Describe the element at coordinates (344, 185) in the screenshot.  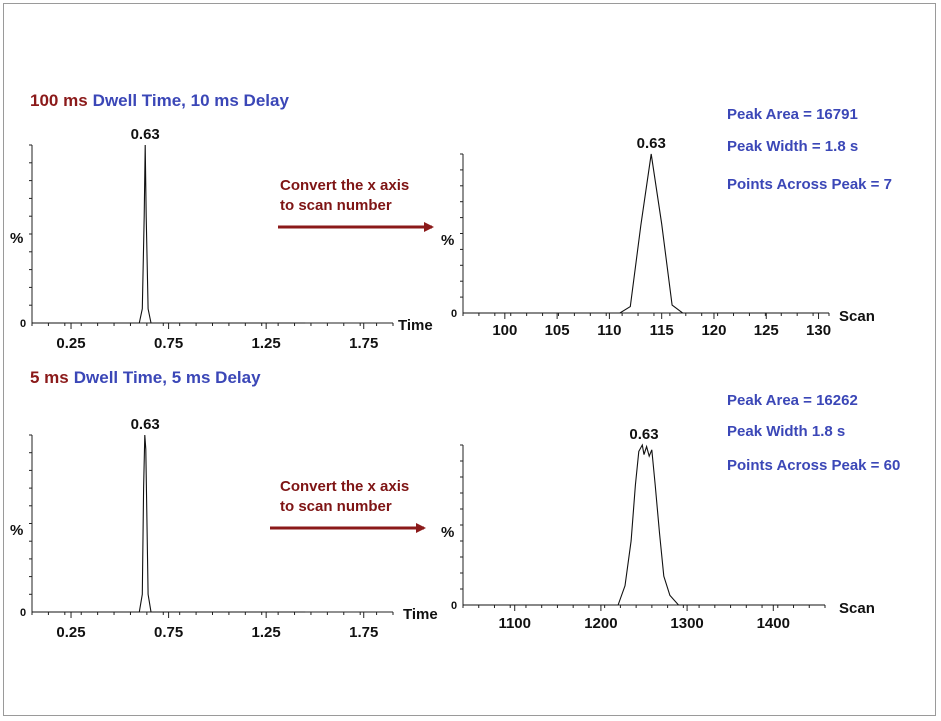
I see `panel-1-convert-line-1: Convert the x axis` at that location.